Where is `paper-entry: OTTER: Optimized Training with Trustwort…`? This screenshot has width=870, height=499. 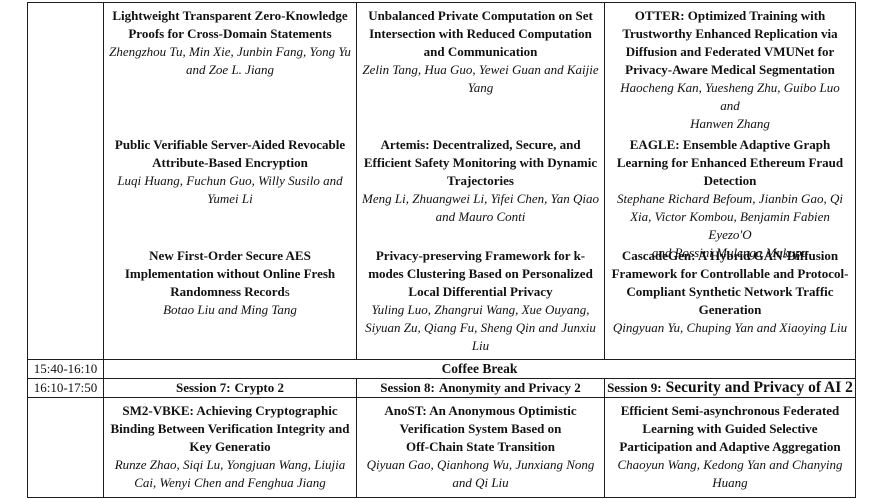
paper-entry: OTTER: Optimized Training with Trustwort… is located at coordinates (730, 71).